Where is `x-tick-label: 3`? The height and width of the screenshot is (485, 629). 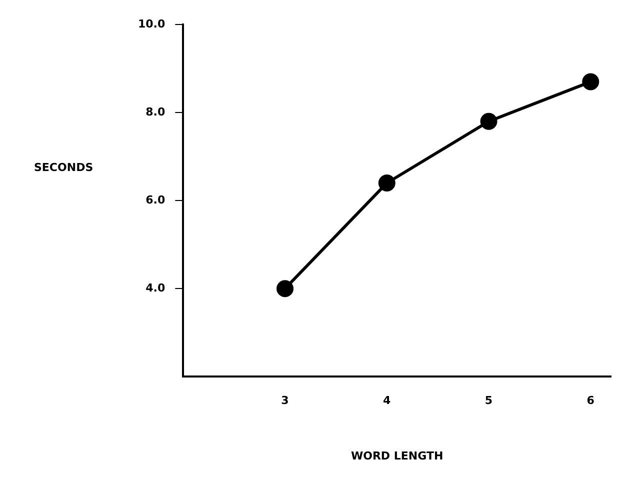 x-tick-label: 3 is located at coordinates (285, 401).